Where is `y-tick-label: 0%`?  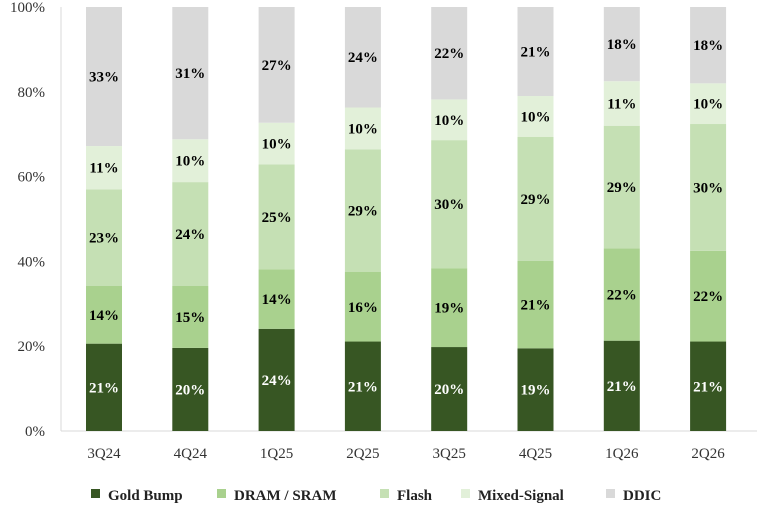 y-tick-label: 0% is located at coordinates (35, 432).